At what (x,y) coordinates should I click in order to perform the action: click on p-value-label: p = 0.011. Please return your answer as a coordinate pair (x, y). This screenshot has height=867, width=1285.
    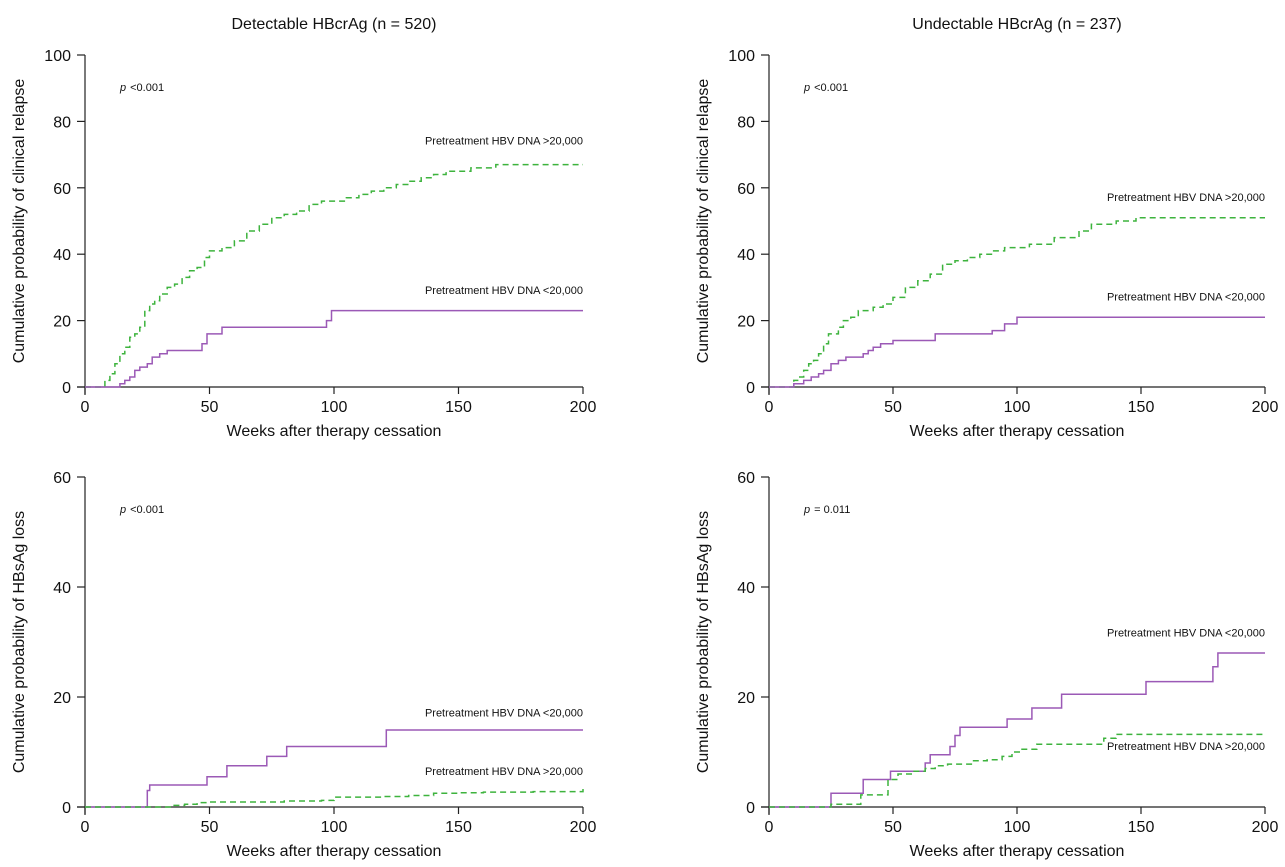
    Looking at the image, I should click on (826, 510).